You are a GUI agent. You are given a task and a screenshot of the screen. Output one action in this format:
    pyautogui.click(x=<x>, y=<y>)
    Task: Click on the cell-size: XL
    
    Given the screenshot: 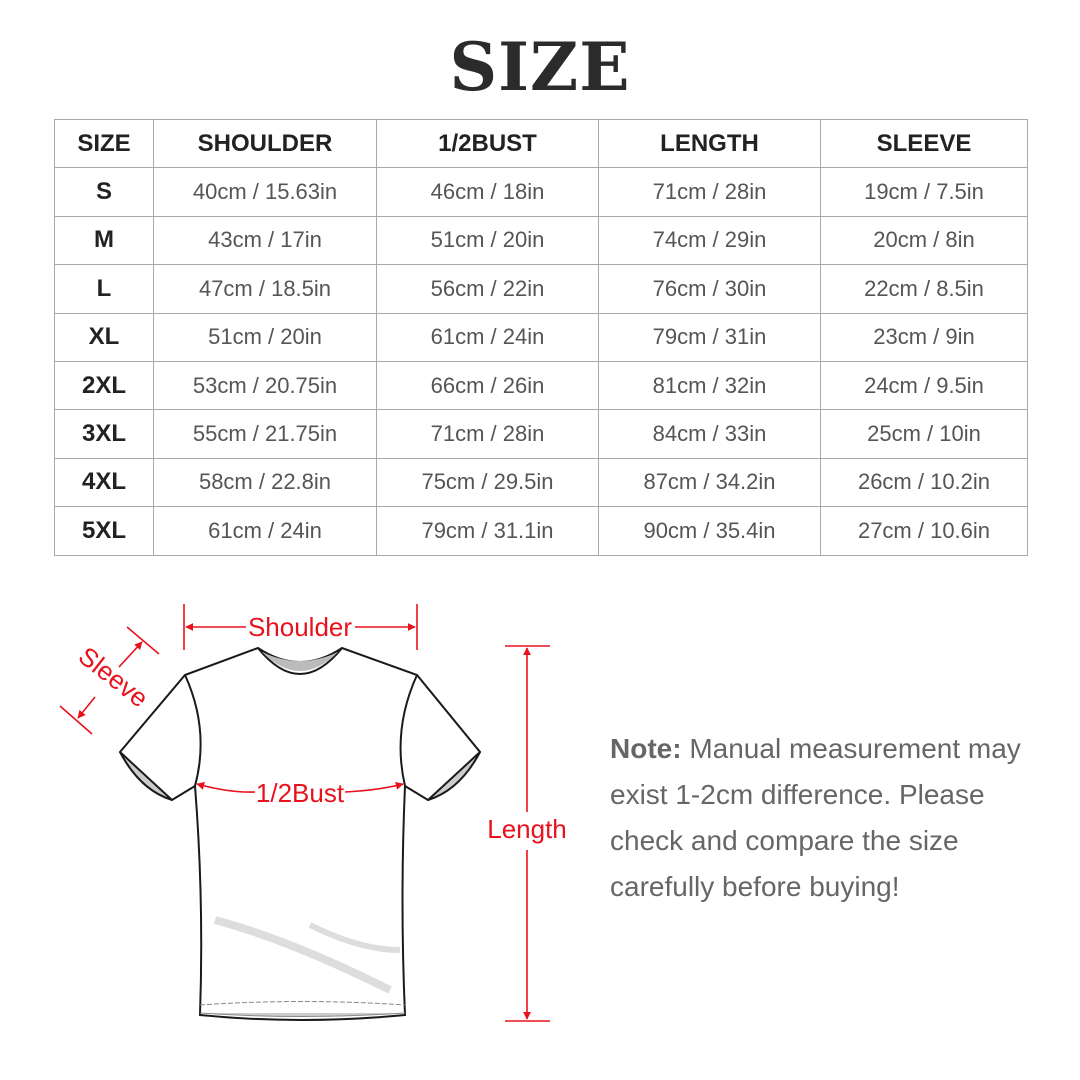 What is the action you would take?
    pyautogui.click(x=104, y=337)
    